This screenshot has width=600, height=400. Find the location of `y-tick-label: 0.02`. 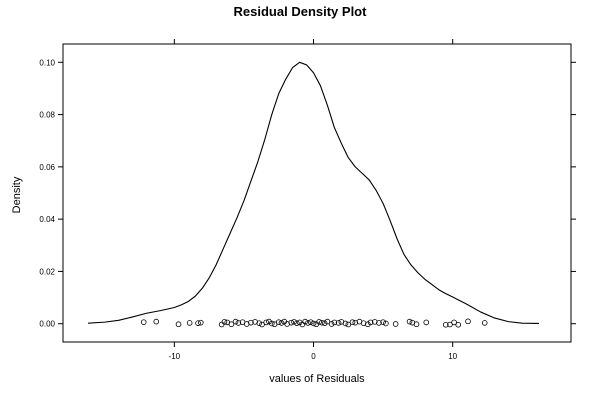

y-tick-label: 0.02 is located at coordinates (47, 271).